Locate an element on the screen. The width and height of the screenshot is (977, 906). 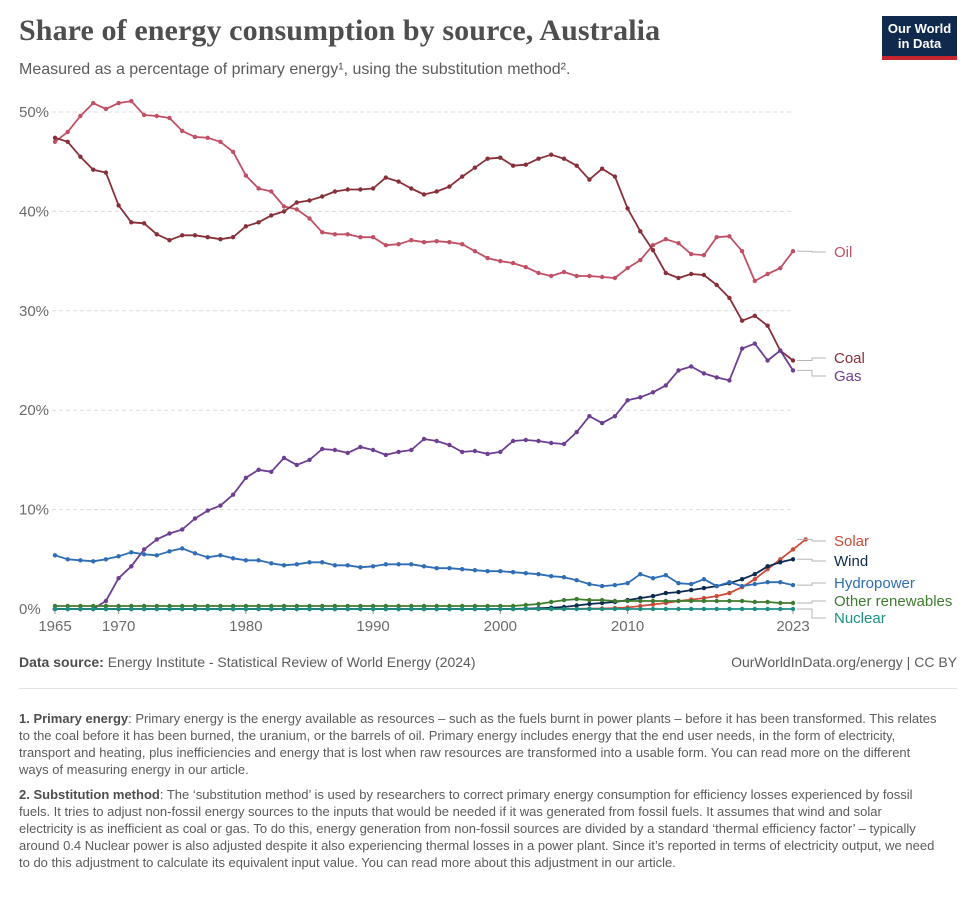
label-connector-oil is located at coordinates (811, 251).